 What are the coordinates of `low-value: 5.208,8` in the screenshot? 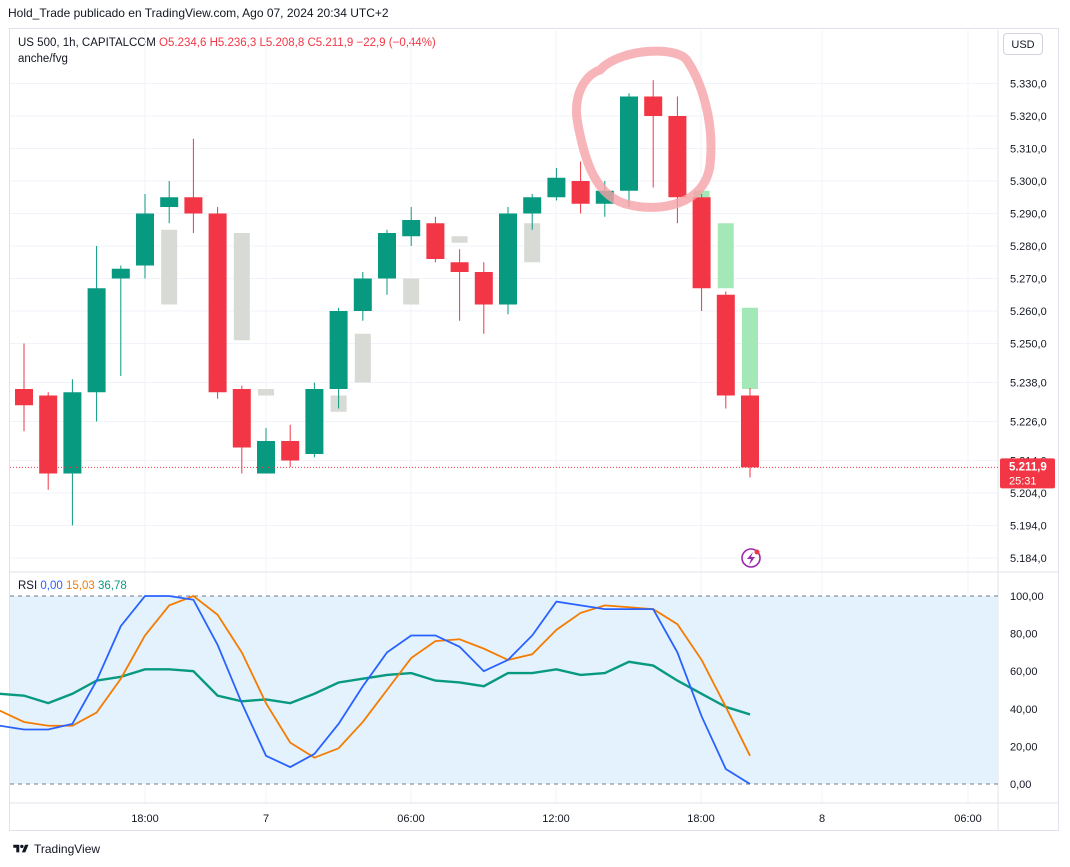 It's located at (285, 43).